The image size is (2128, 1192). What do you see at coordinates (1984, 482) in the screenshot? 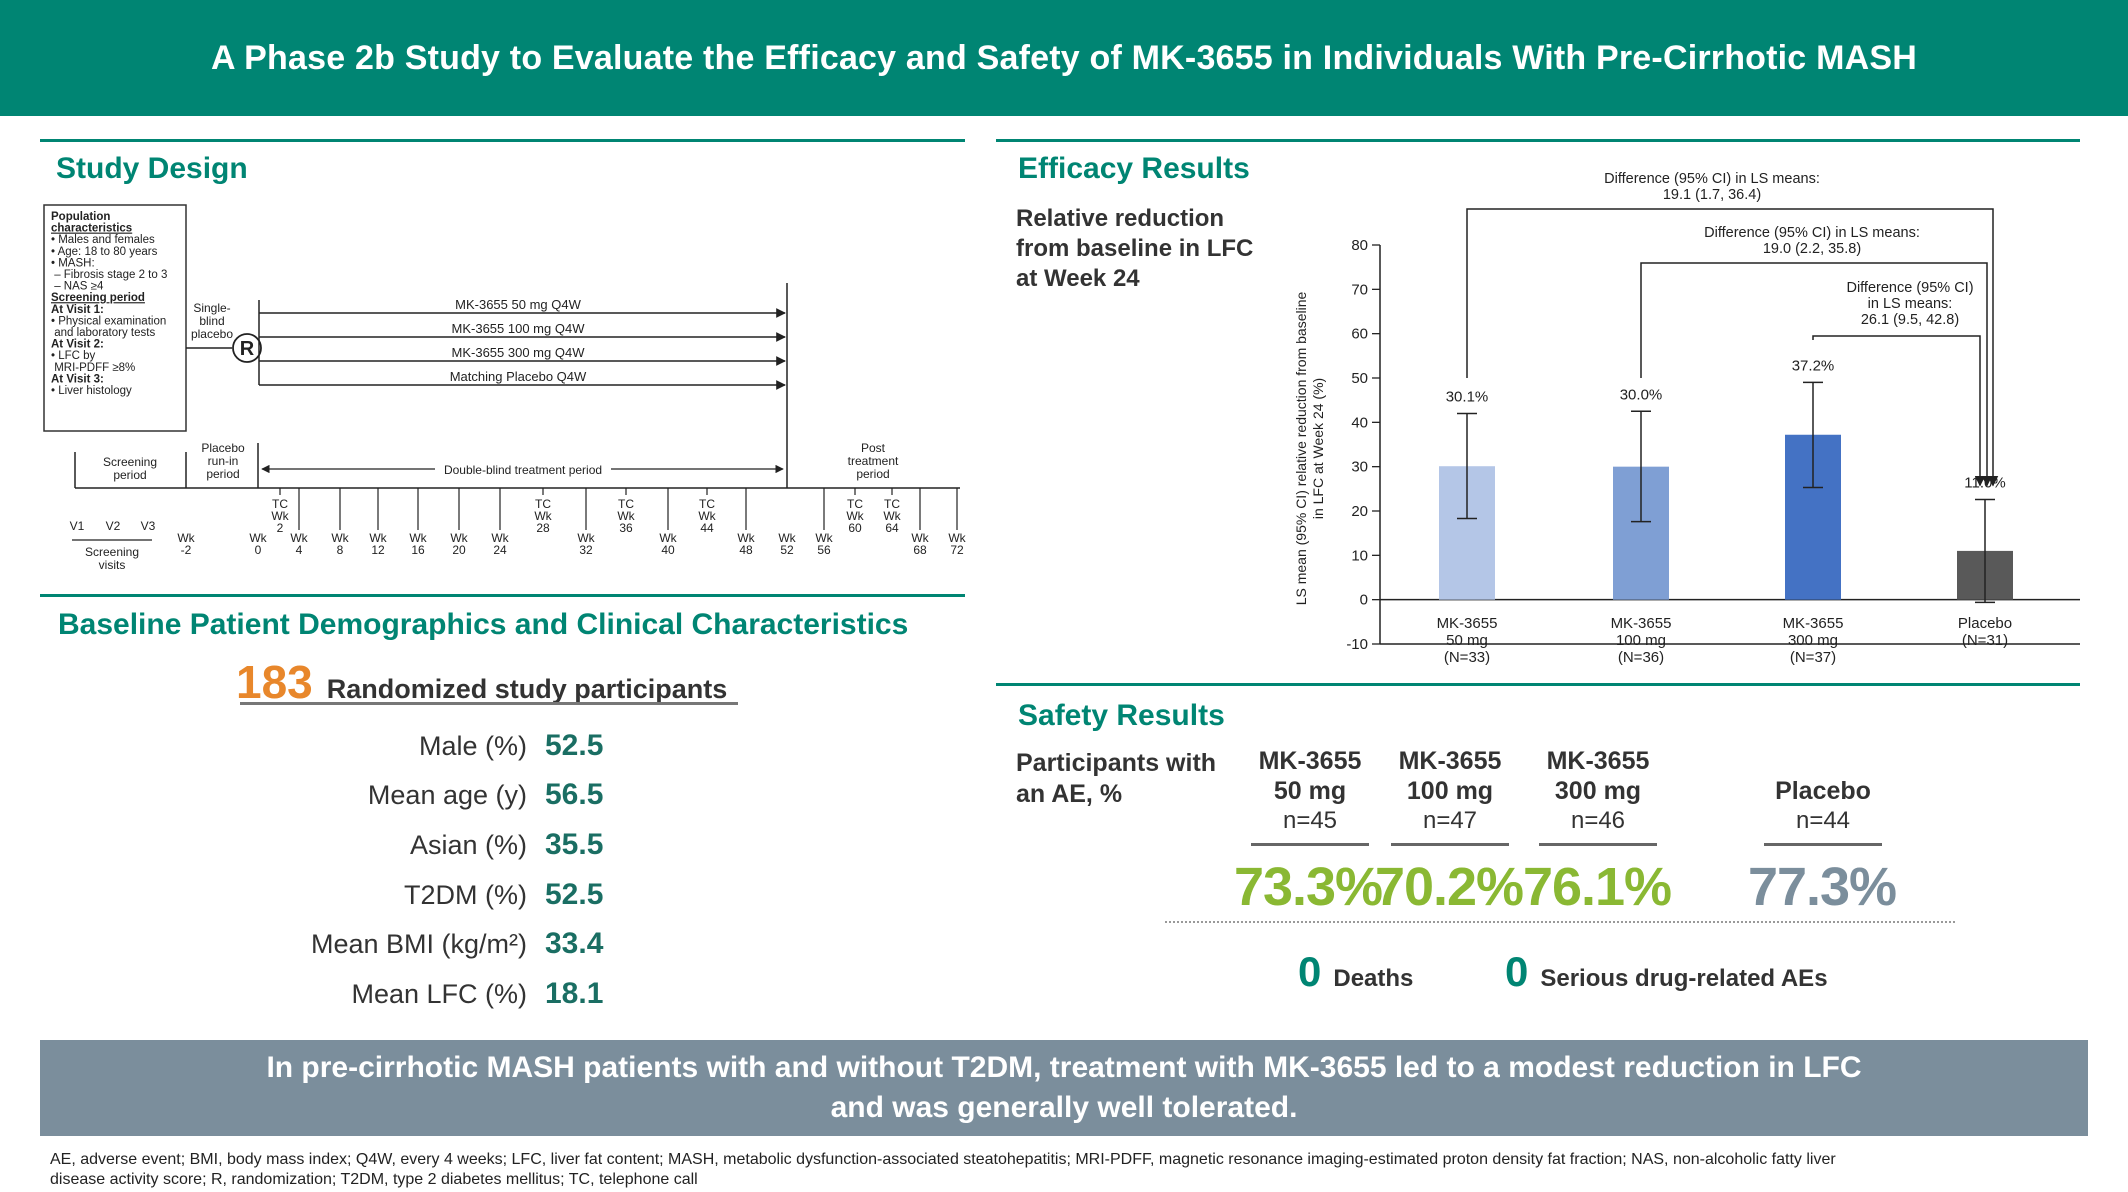
I see `data-label: 11.0%` at bounding box center [1984, 482].